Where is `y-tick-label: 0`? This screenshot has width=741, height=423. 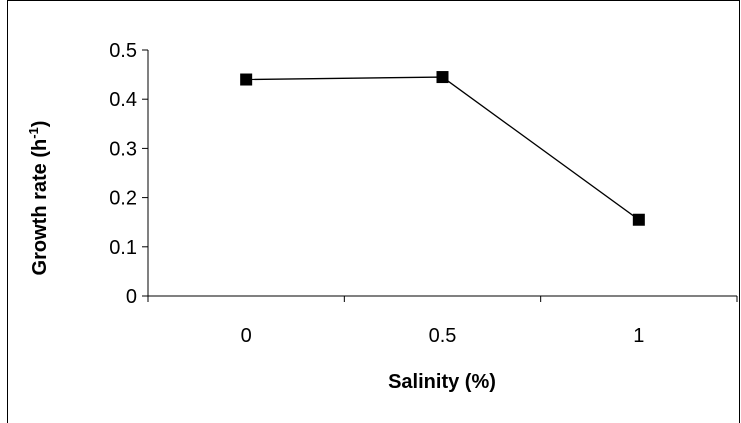 y-tick-label: 0 is located at coordinates (131, 297).